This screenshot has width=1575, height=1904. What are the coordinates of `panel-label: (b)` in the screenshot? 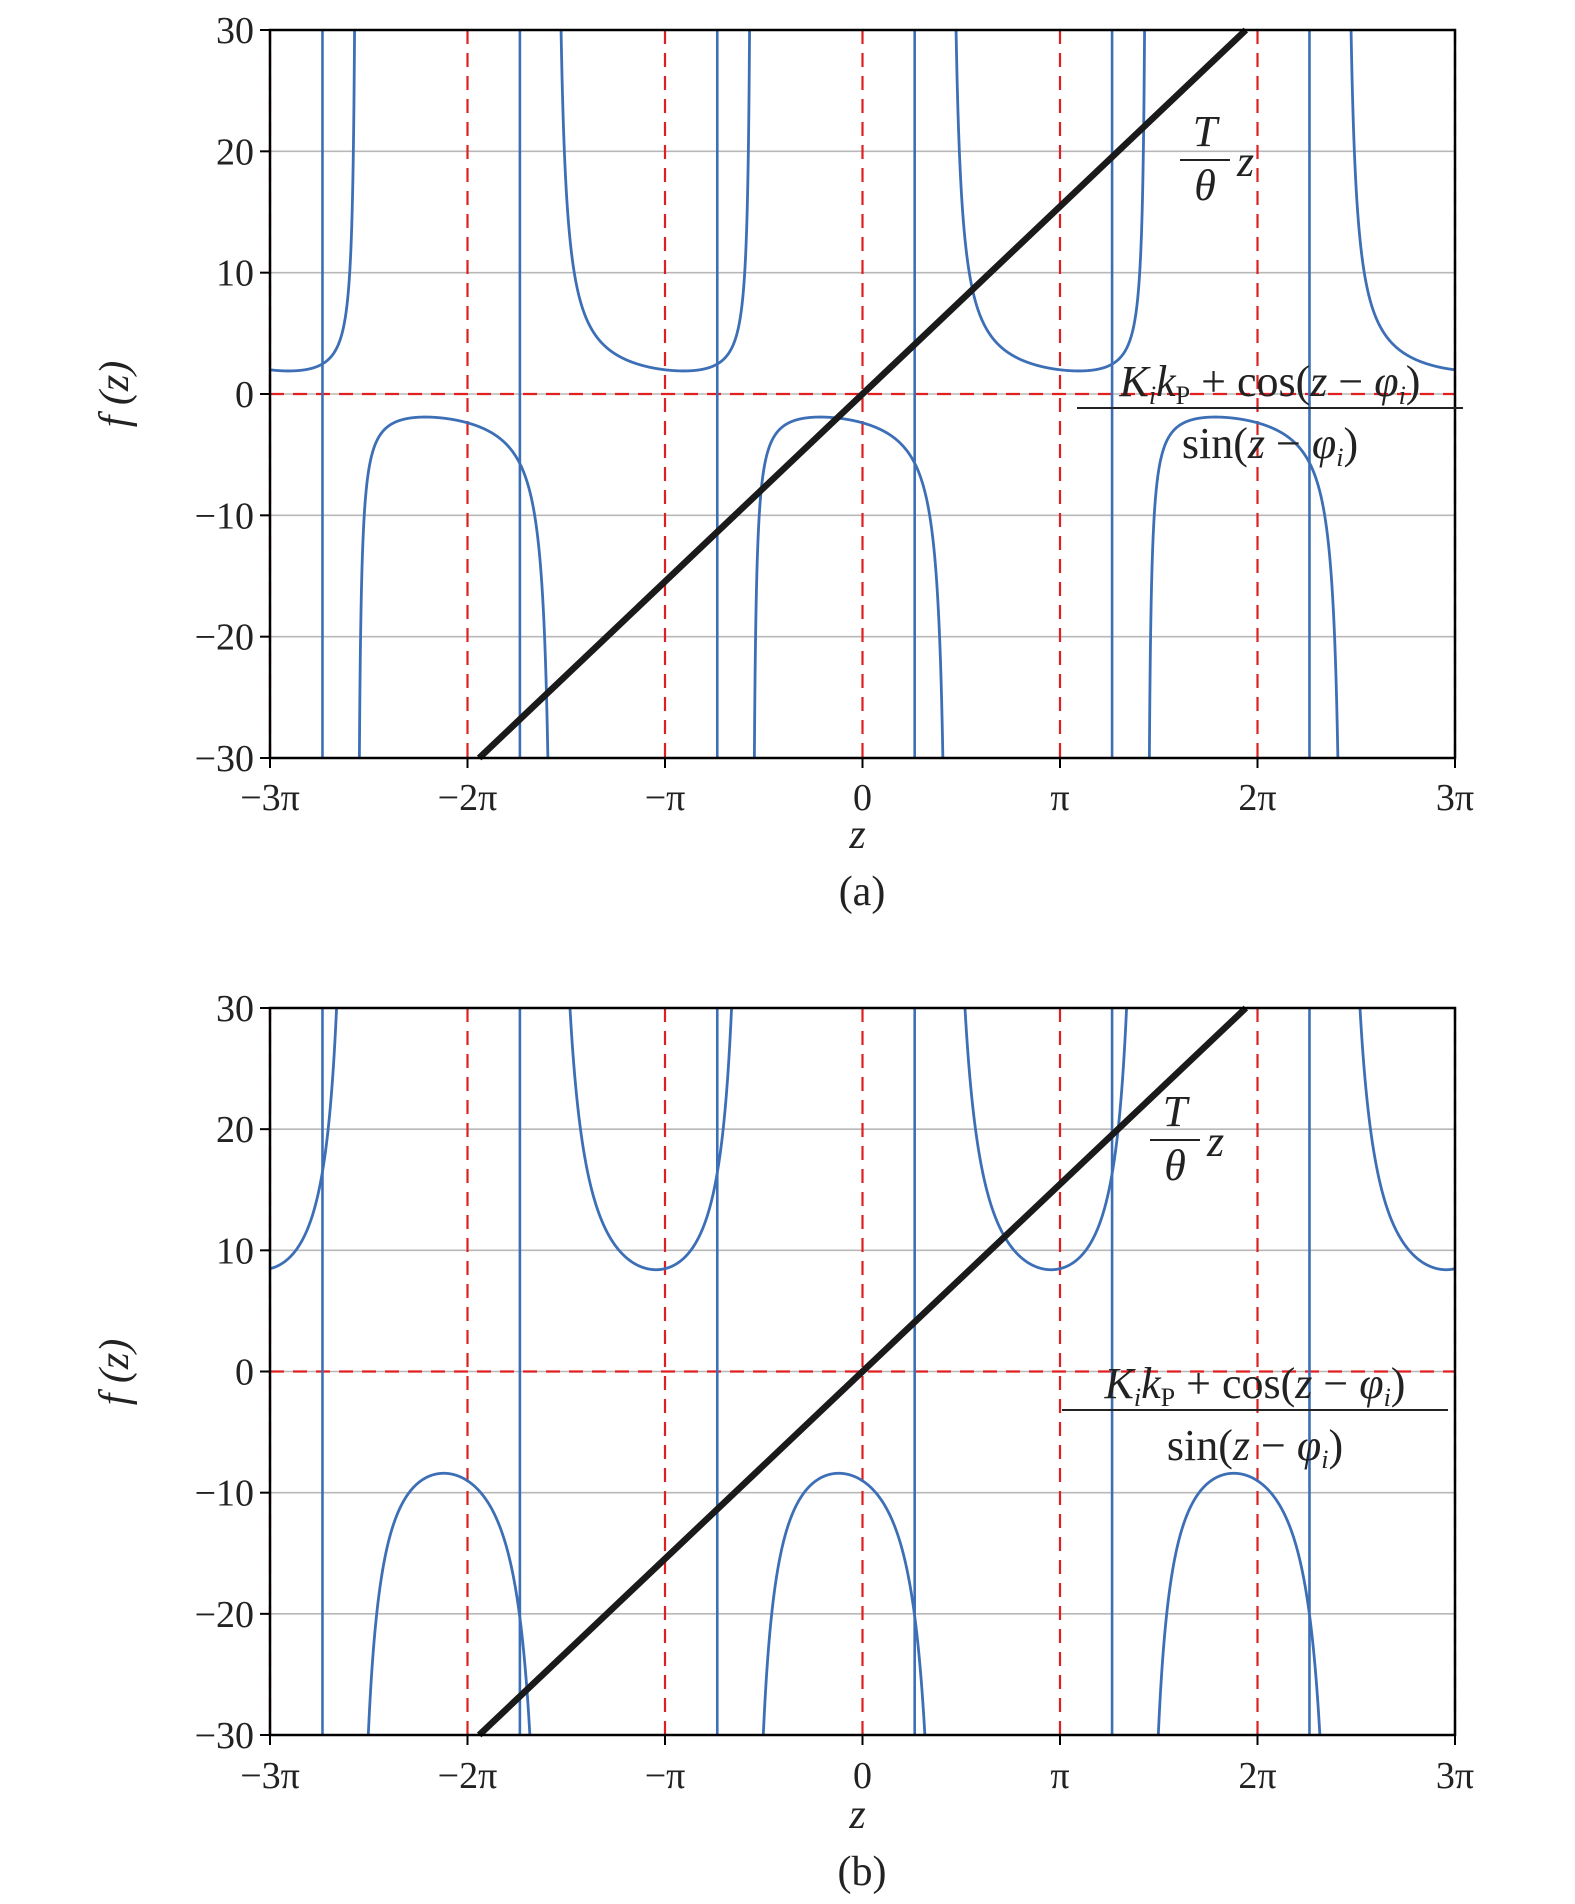 It's located at (862, 1872).